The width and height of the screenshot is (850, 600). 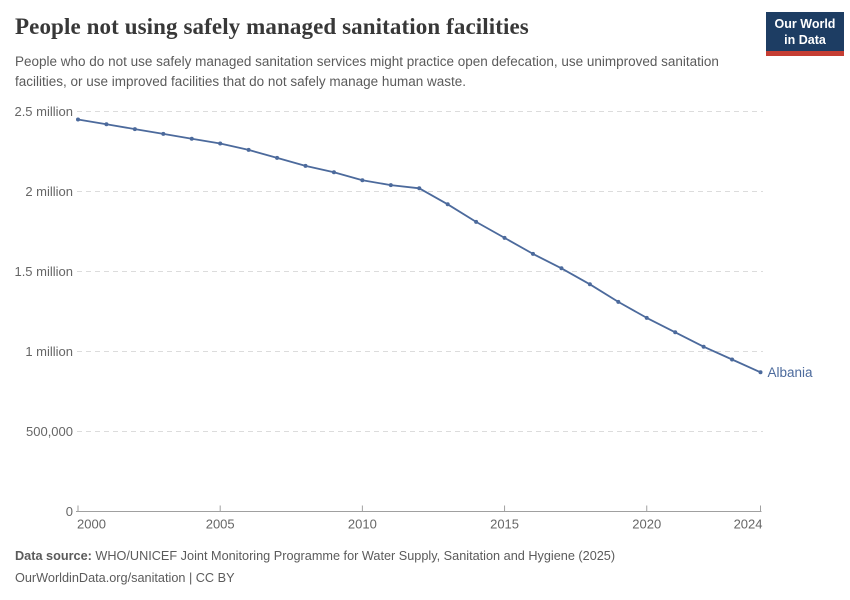 I want to click on x-axis-tick-label: 2024, so click(x=748, y=524).